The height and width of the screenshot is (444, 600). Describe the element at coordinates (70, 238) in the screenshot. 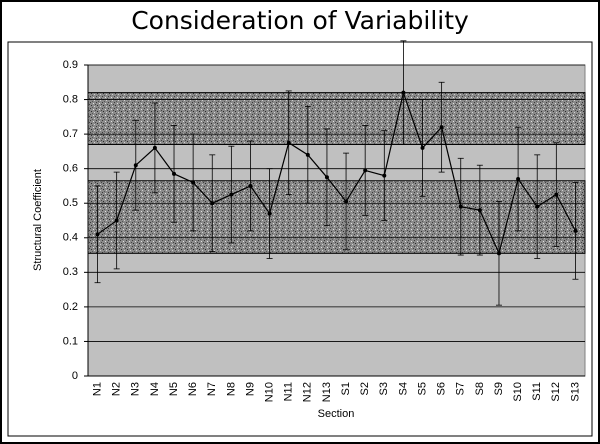

I see `y-tick-label: 0.4` at that location.